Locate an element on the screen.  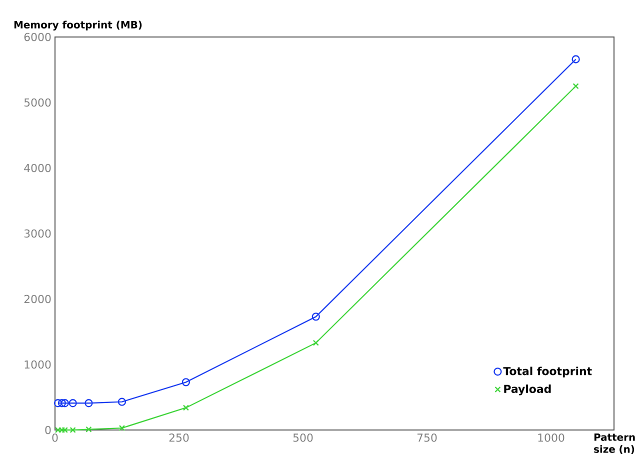
legend-label: Total footprint is located at coordinates (547, 372).